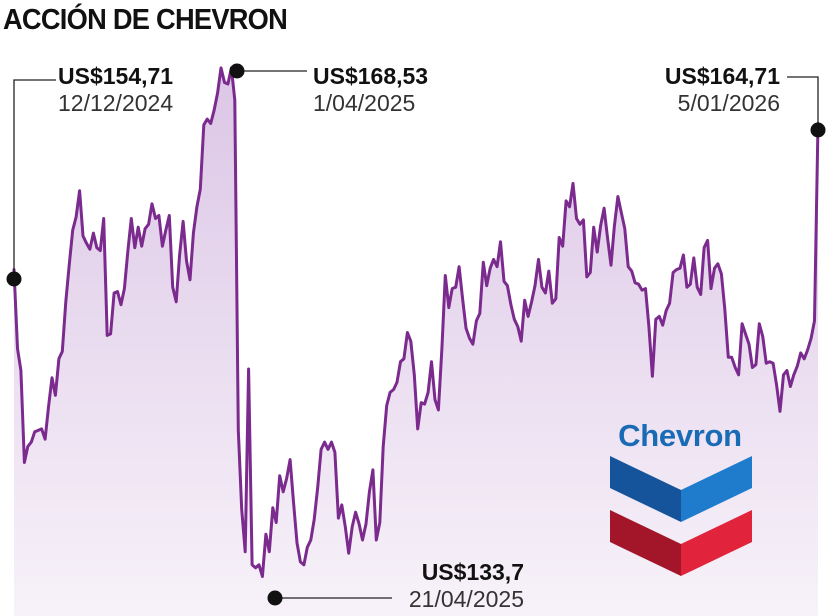 This screenshot has height=616, width=829. Describe the element at coordinates (473, 572) in the screenshot. I see `low-price-label: US$133,7` at that location.